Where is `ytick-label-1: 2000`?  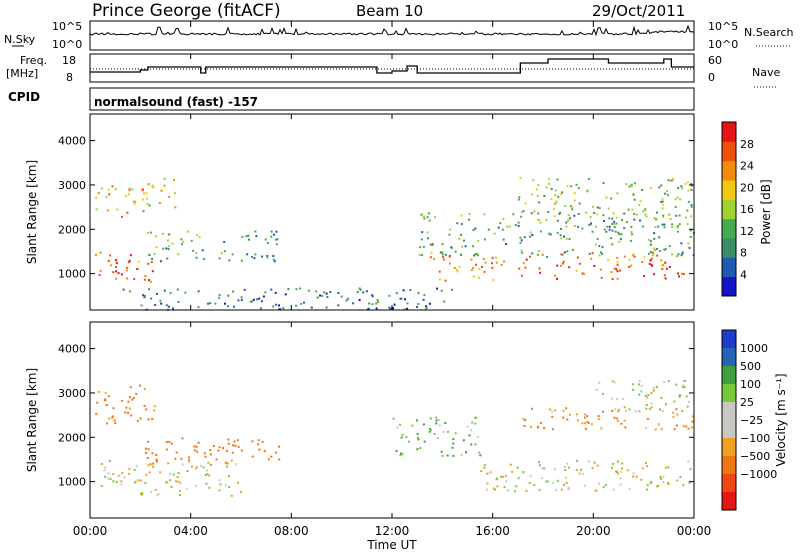 ytick-label-1: 2000 is located at coordinates (72, 437).